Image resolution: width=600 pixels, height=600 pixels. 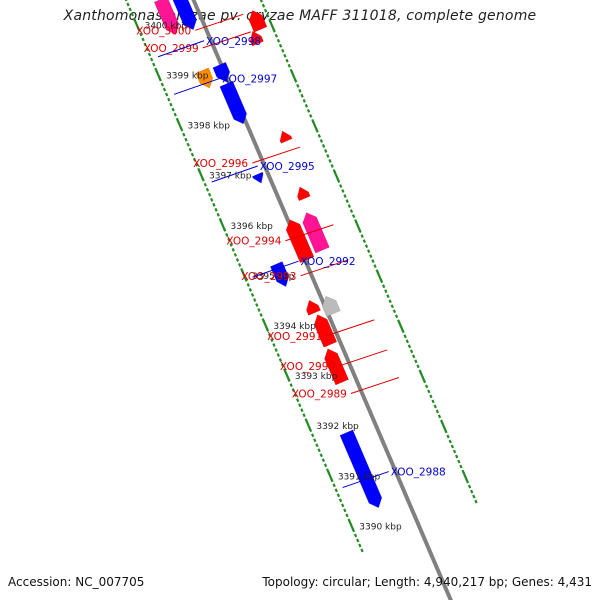 I want to click on gene-label: XOO_2990, so click(x=307, y=367).